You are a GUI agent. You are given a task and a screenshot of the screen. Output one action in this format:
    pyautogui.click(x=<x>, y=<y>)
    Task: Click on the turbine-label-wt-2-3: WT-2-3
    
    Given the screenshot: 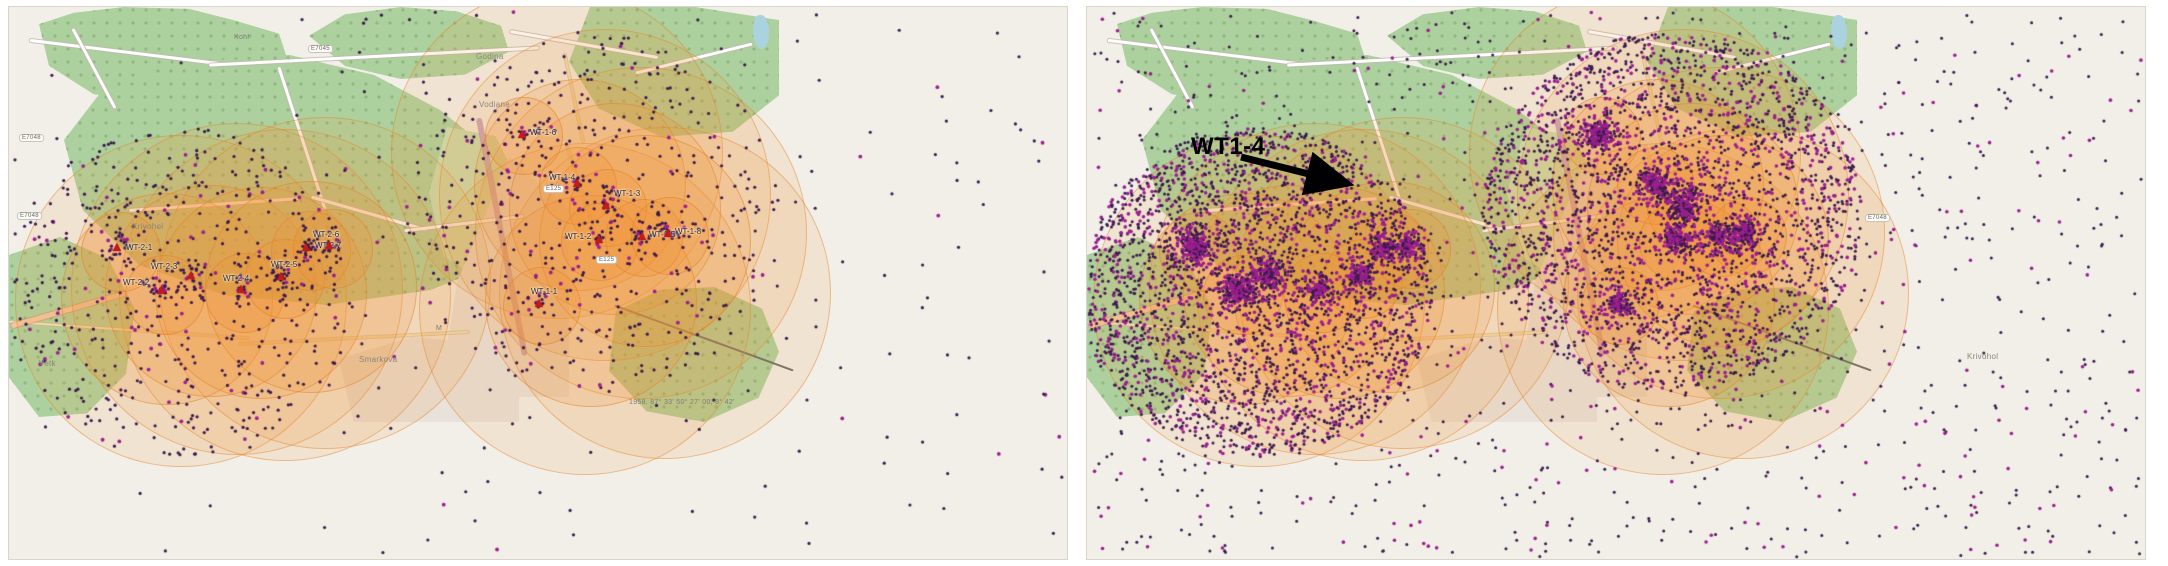 What is the action you would take?
    pyautogui.click(x=164, y=266)
    